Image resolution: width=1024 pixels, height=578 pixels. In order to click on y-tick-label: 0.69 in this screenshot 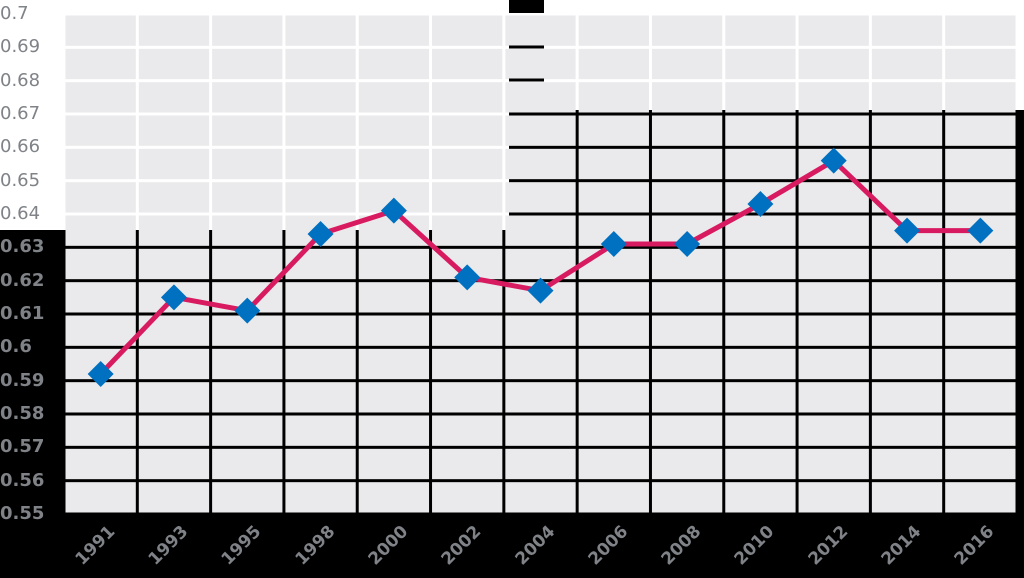, I will do `click(20, 47)`.